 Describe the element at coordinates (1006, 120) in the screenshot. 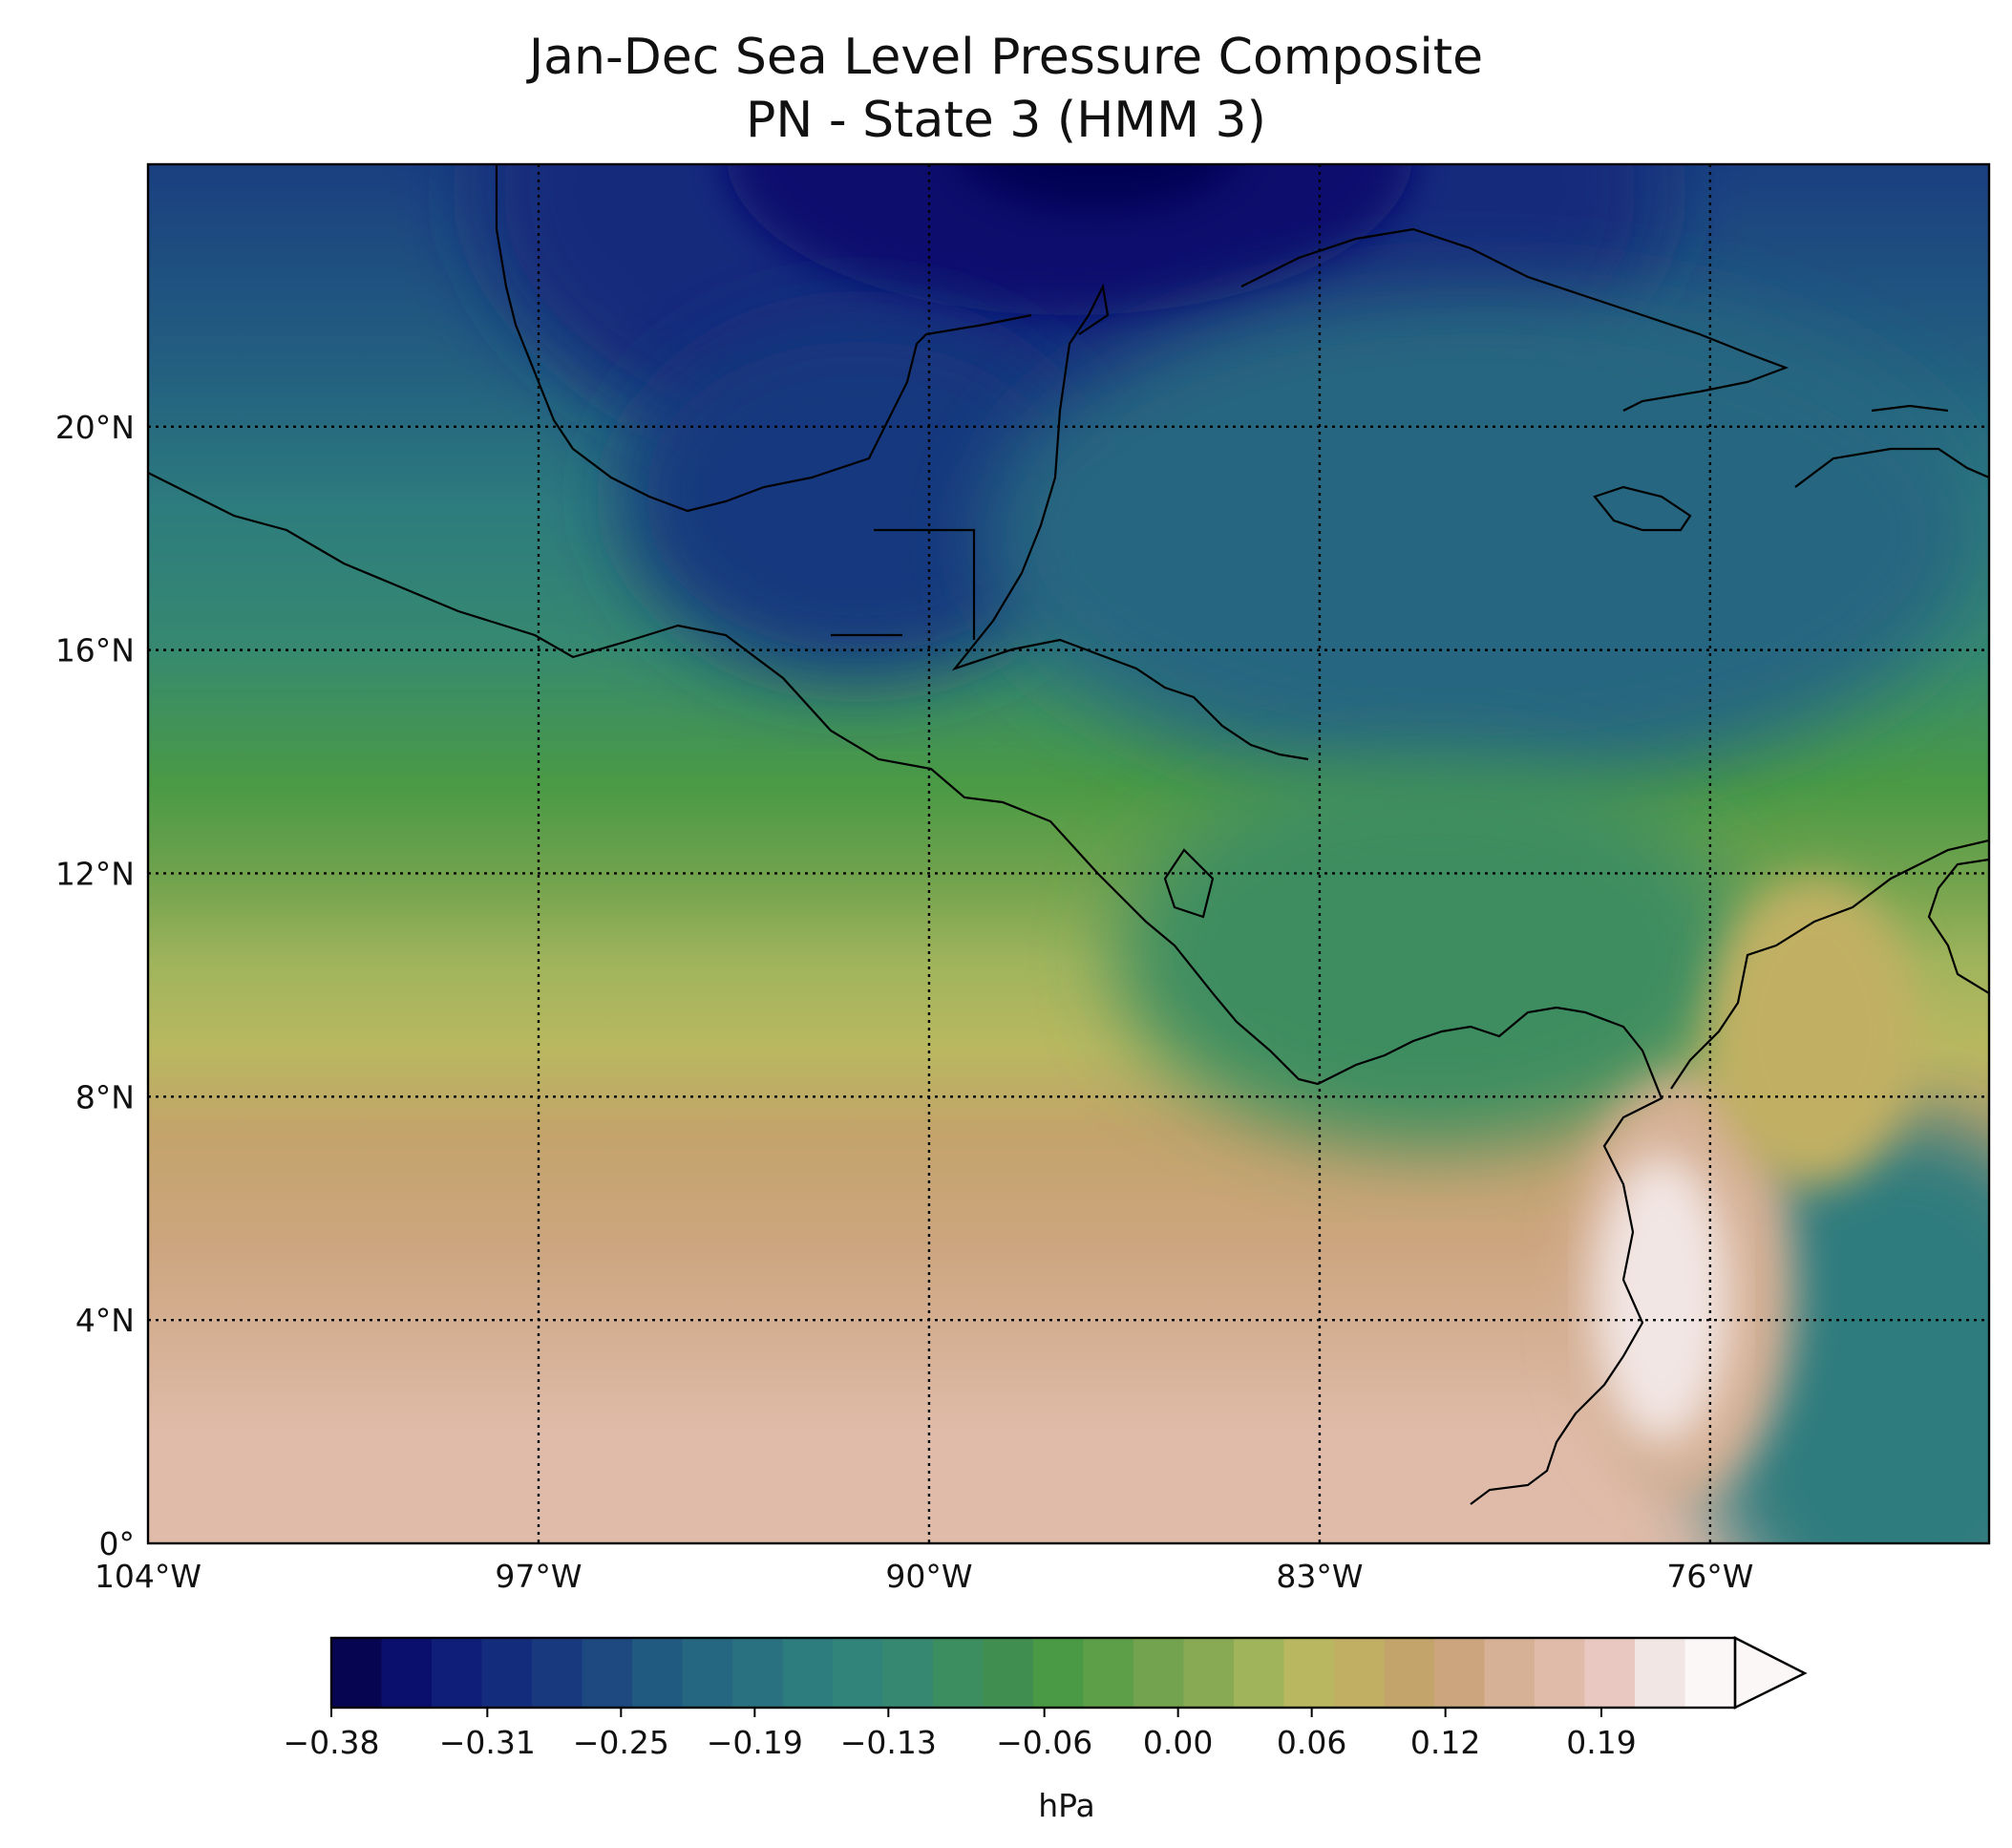

I see `map-title-line2: PN - State 3 (HMM 3)` at that location.